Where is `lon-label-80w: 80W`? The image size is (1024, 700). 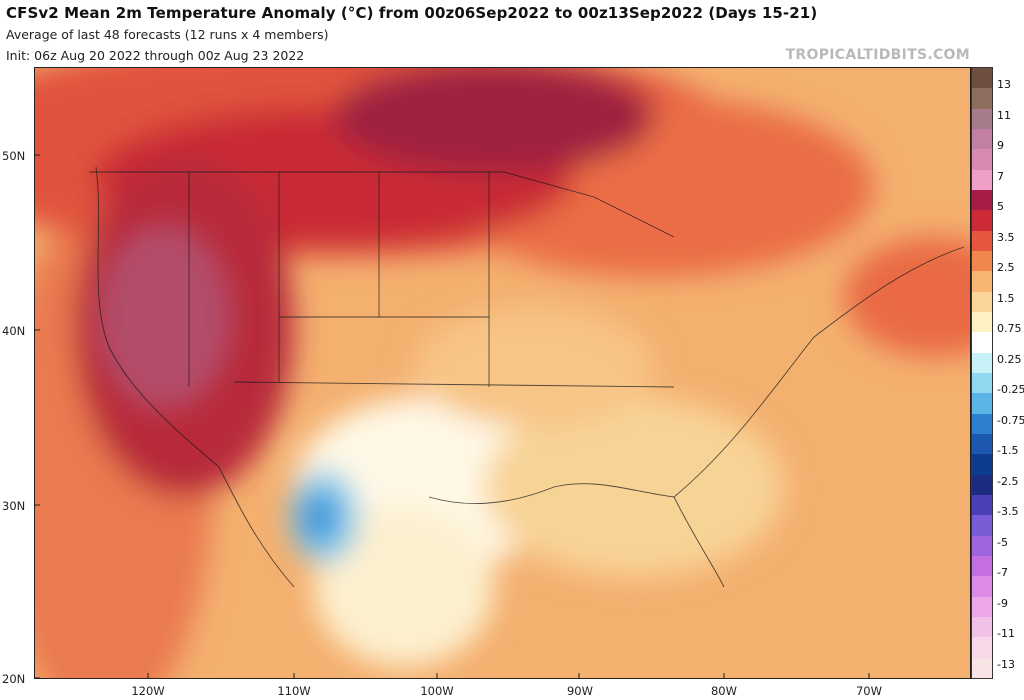 lon-label-80w: 80W is located at coordinates (724, 691).